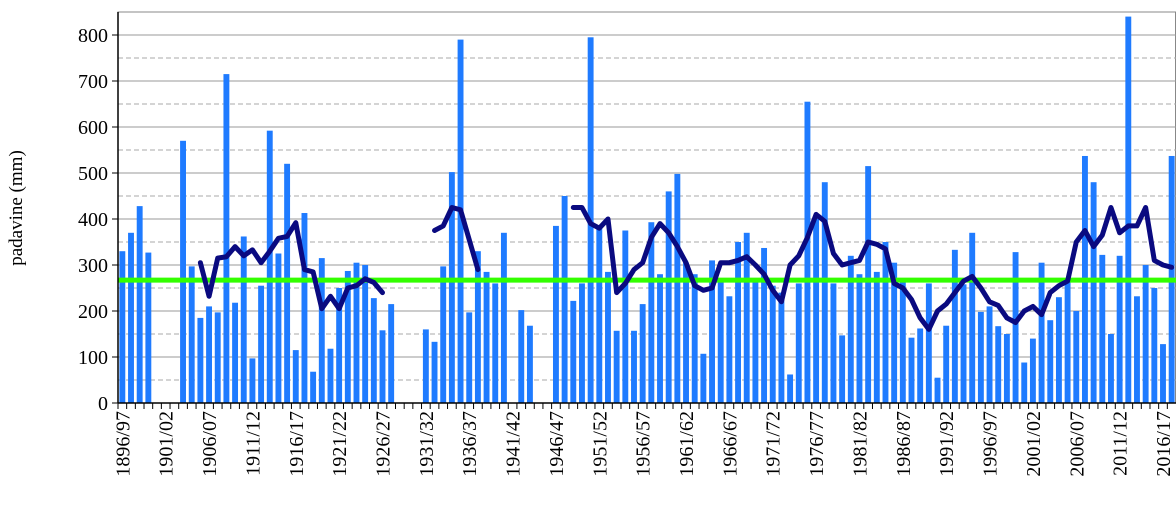 This screenshot has width=1176, height=515. What do you see at coordinates (210, 444) in the screenshot?
I see `x-tick-label: 1906/07` at bounding box center [210, 444].